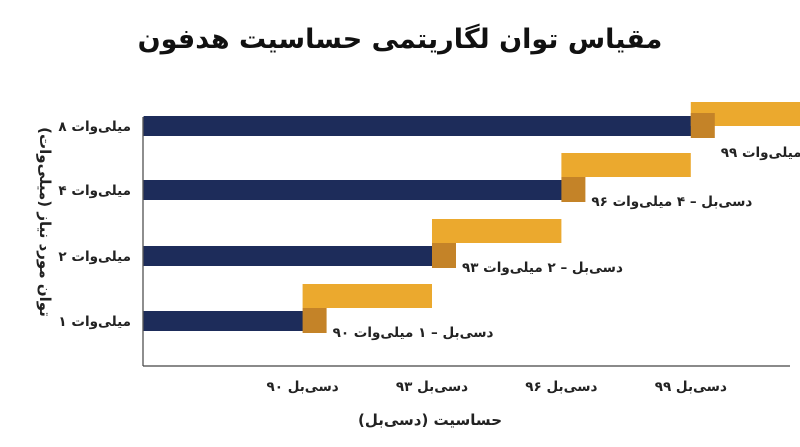 Image resolution: width=800 pixels, height=447 pixels. I want to click on x-tick-label: ۹۹ دسی‌بل, so click(691, 387).